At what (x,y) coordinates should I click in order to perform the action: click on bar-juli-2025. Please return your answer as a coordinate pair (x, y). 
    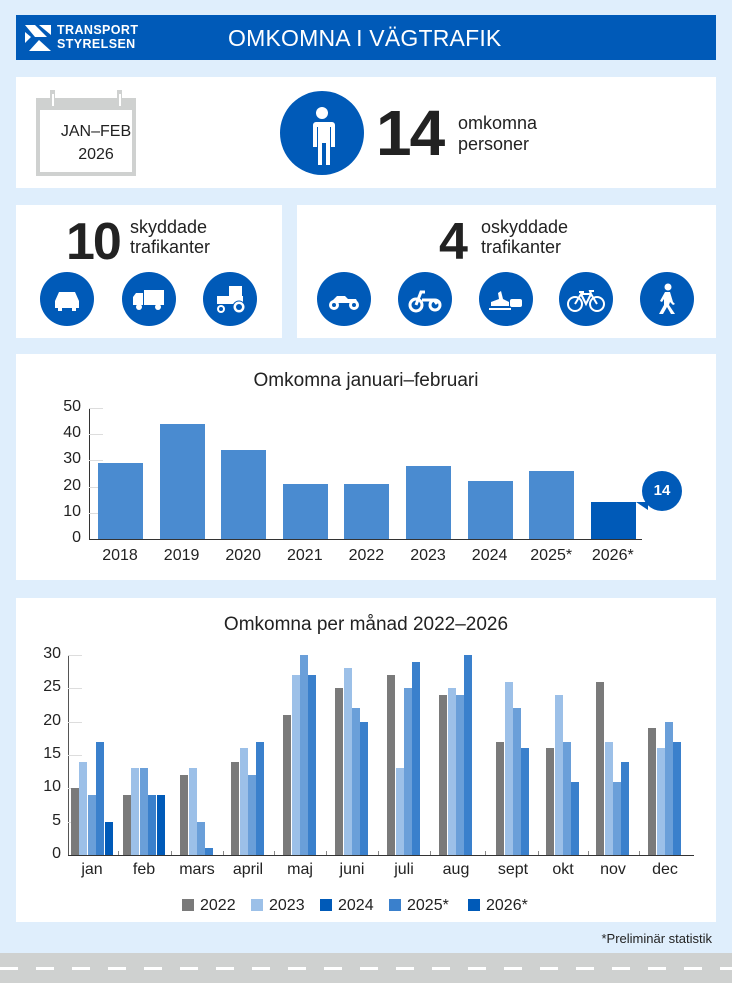
    Looking at the image, I should click on (416, 758).